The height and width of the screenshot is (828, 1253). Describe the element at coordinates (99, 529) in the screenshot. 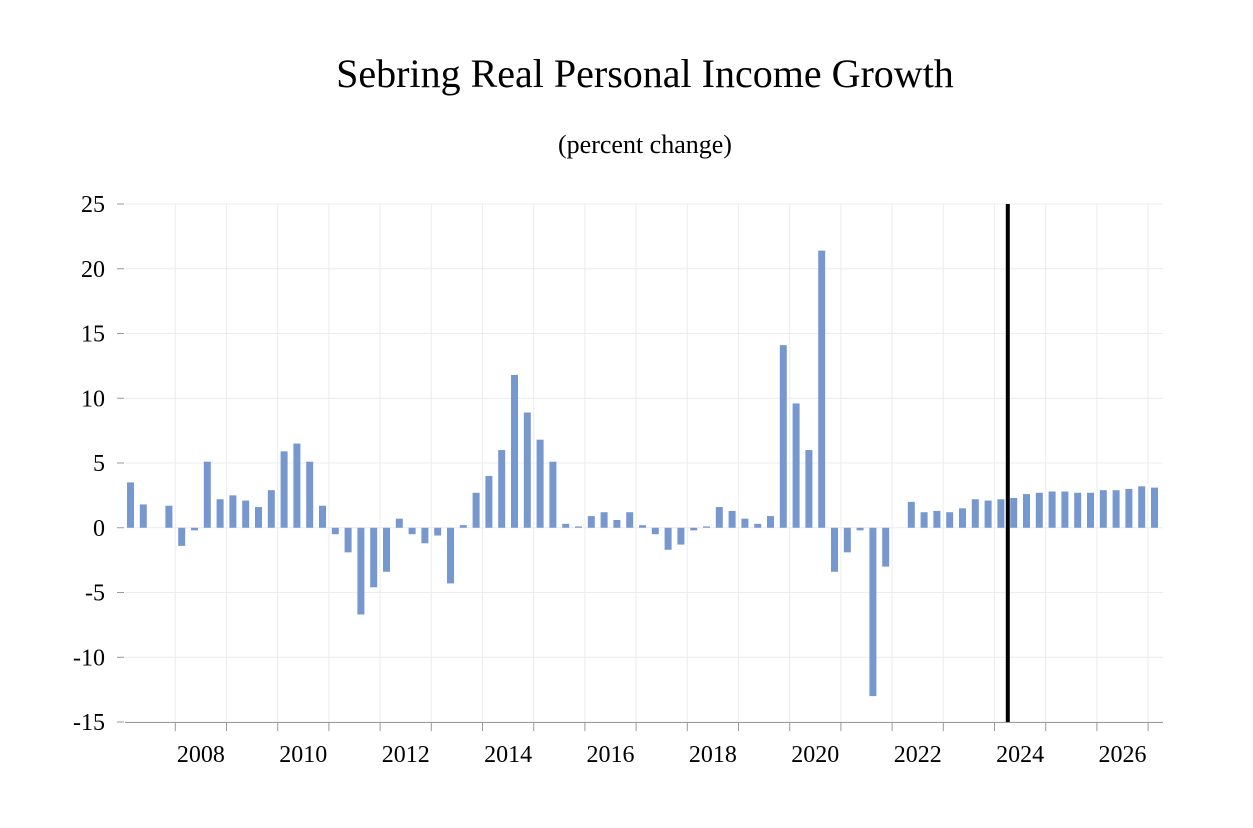

I see `y-tick-label: 0` at that location.